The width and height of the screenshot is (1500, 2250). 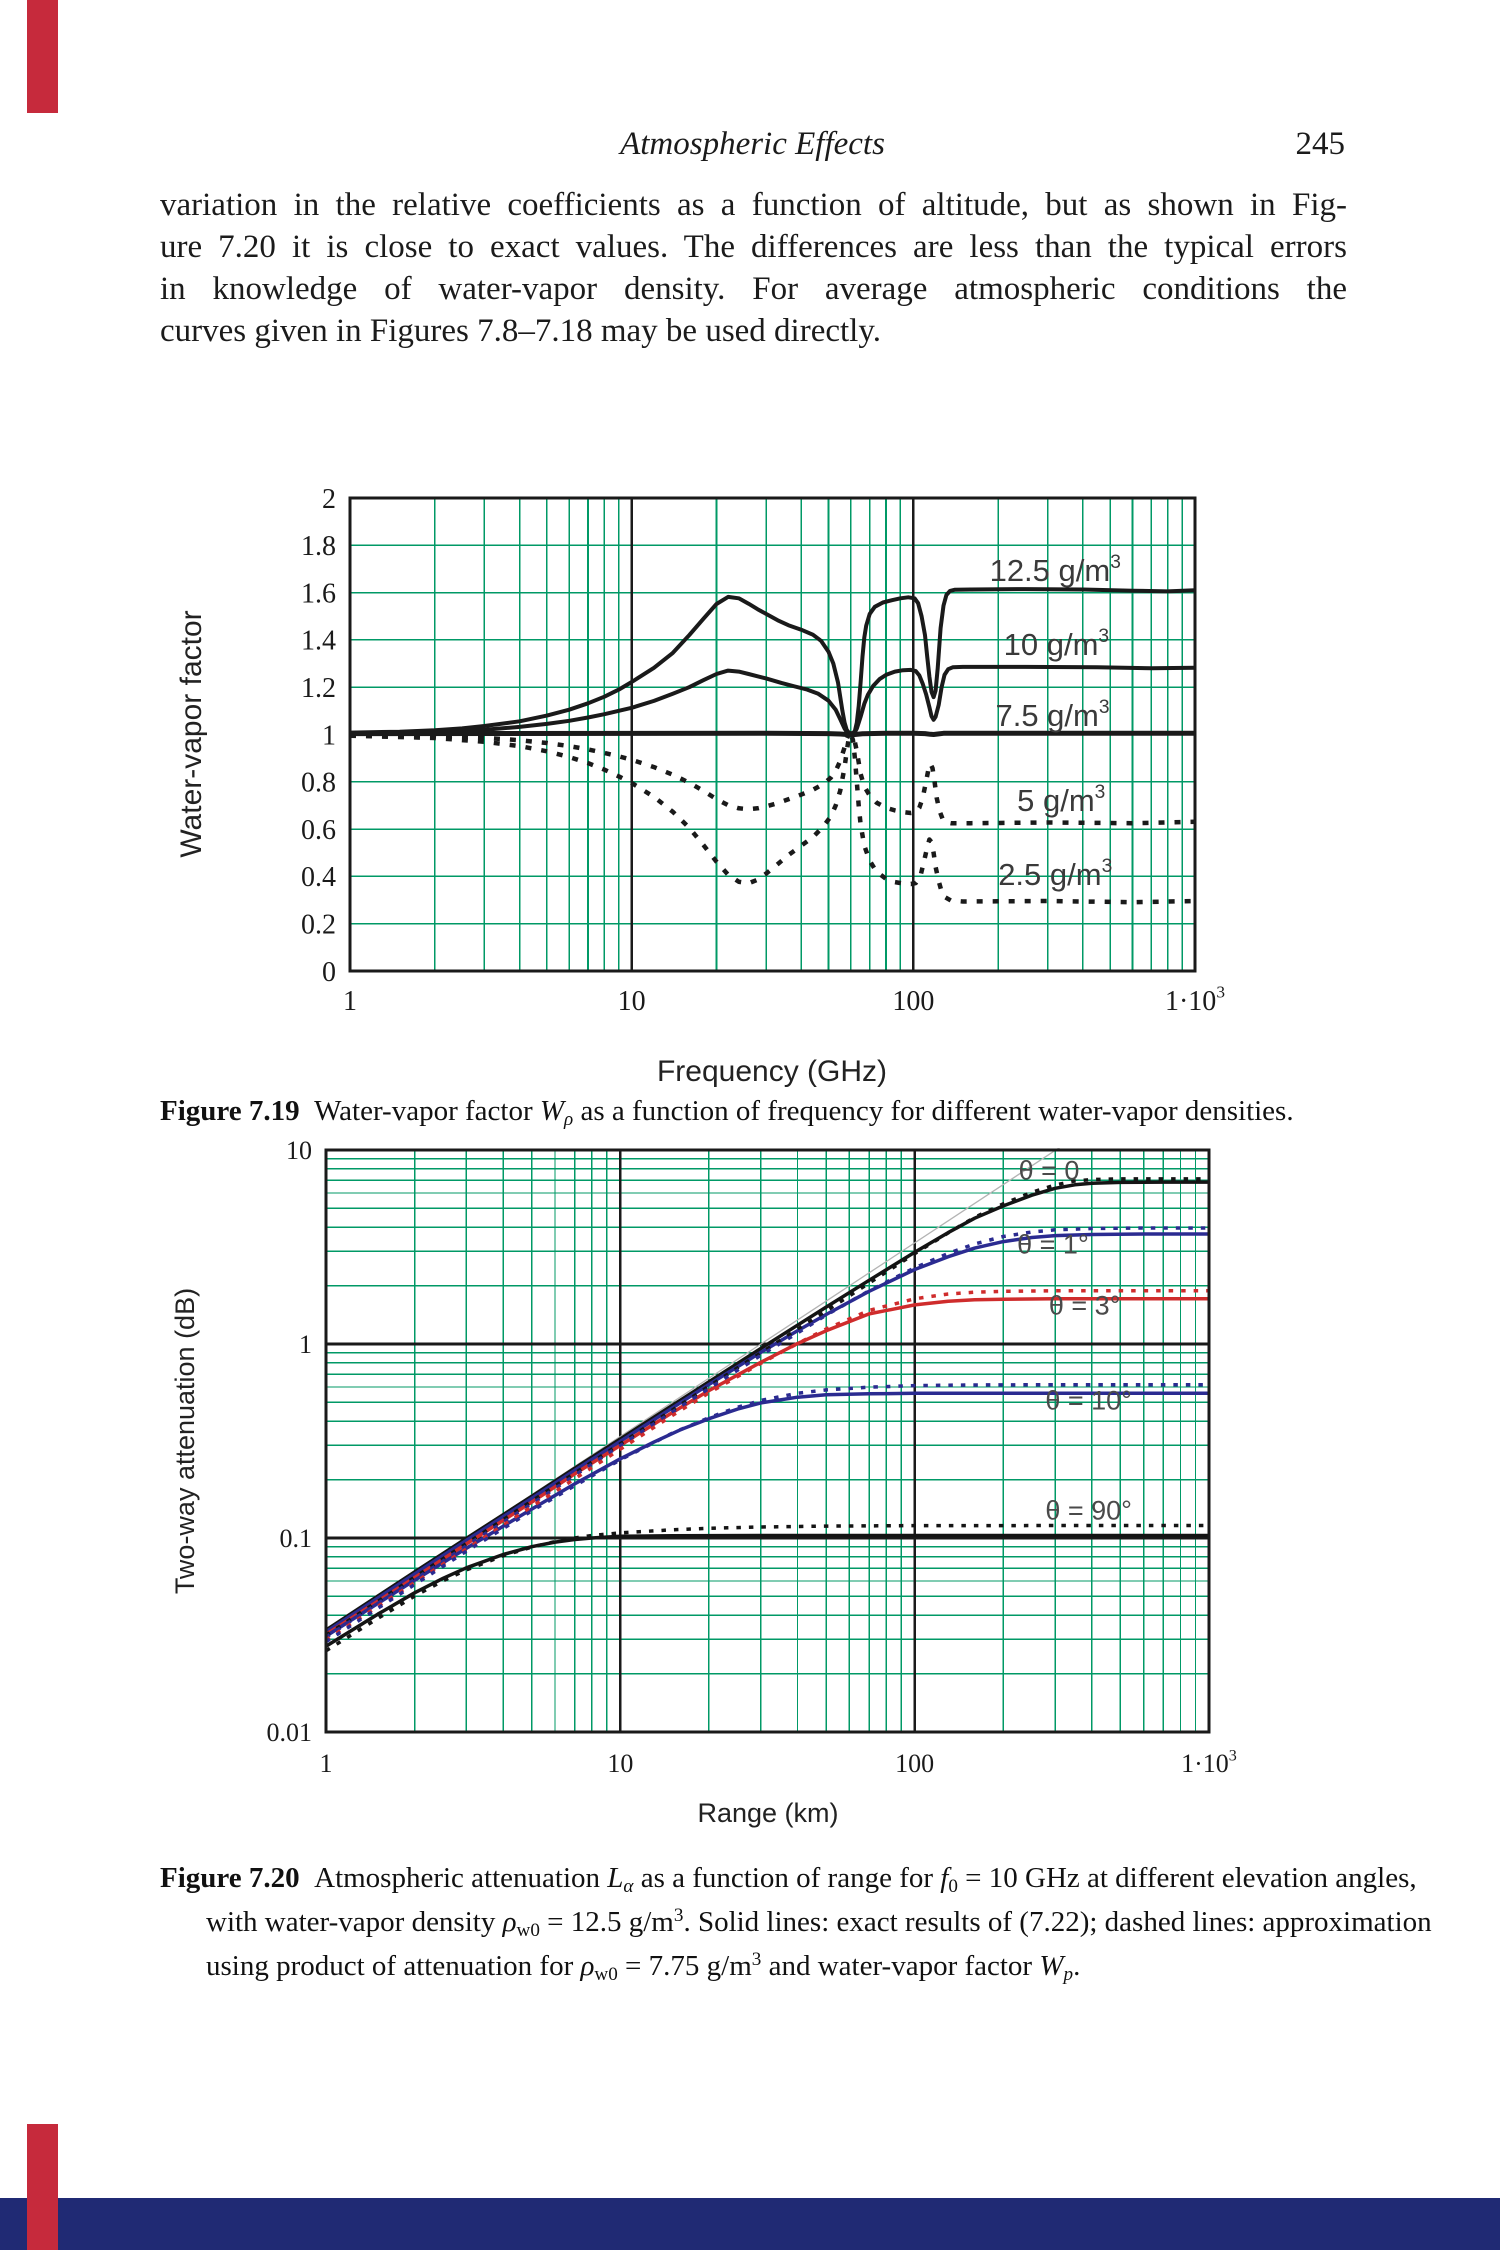 I want to click on series-theta=3 exact, so click(x=767, y=1466).